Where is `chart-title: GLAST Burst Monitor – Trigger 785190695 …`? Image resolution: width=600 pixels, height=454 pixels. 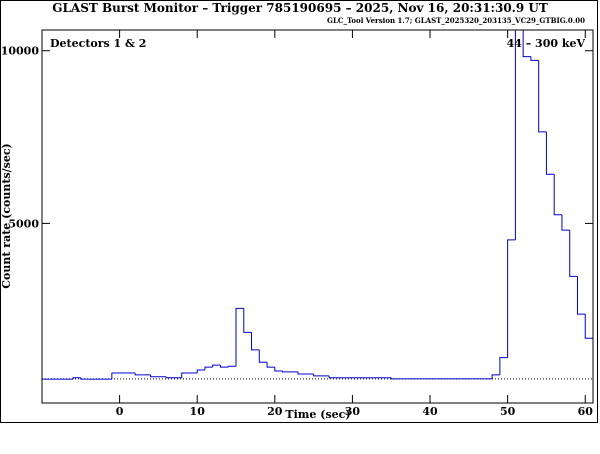
chart-title: GLAST Burst Monitor – Trigger 785190695 … is located at coordinates (300, 8).